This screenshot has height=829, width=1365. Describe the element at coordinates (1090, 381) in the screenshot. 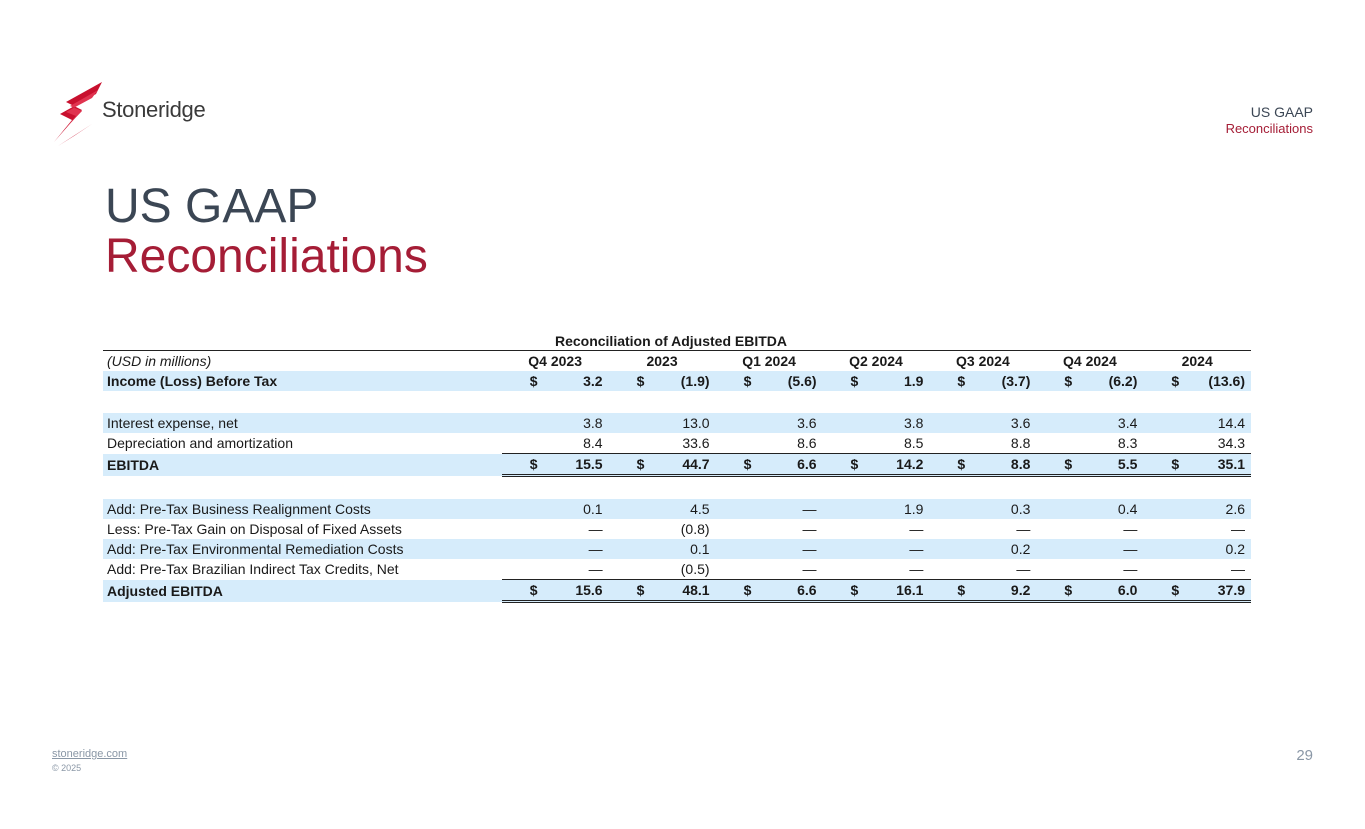

I see `cell-value: $ (6.2)` at that location.